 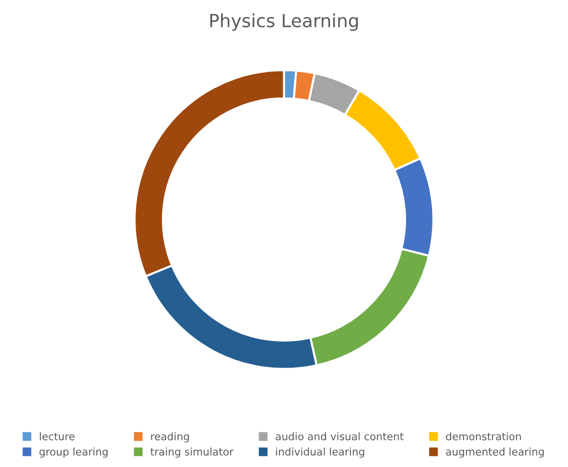 I want to click on legend-label: reading, so click(x=170, y=437).